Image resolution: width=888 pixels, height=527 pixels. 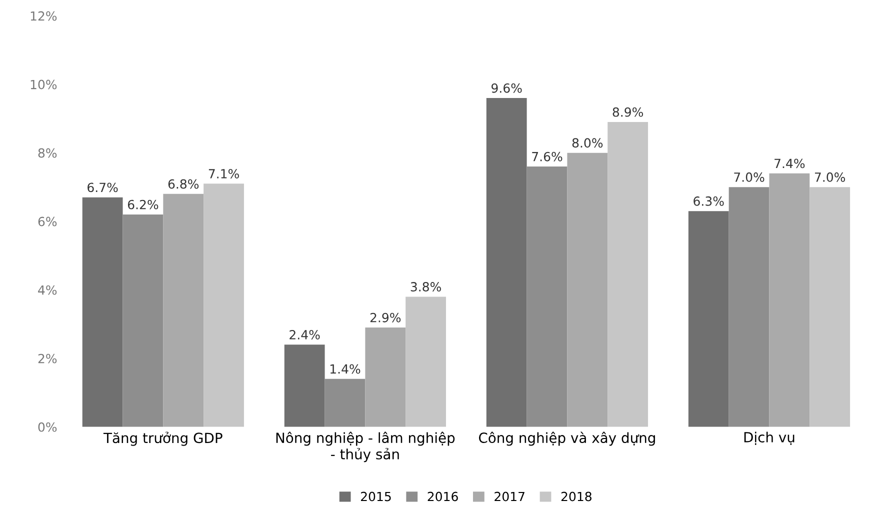 What do you see at coordinates (47, 290) in the screenshot?
I see `y-tick-label: 4%` at bounding box center [47, 290].